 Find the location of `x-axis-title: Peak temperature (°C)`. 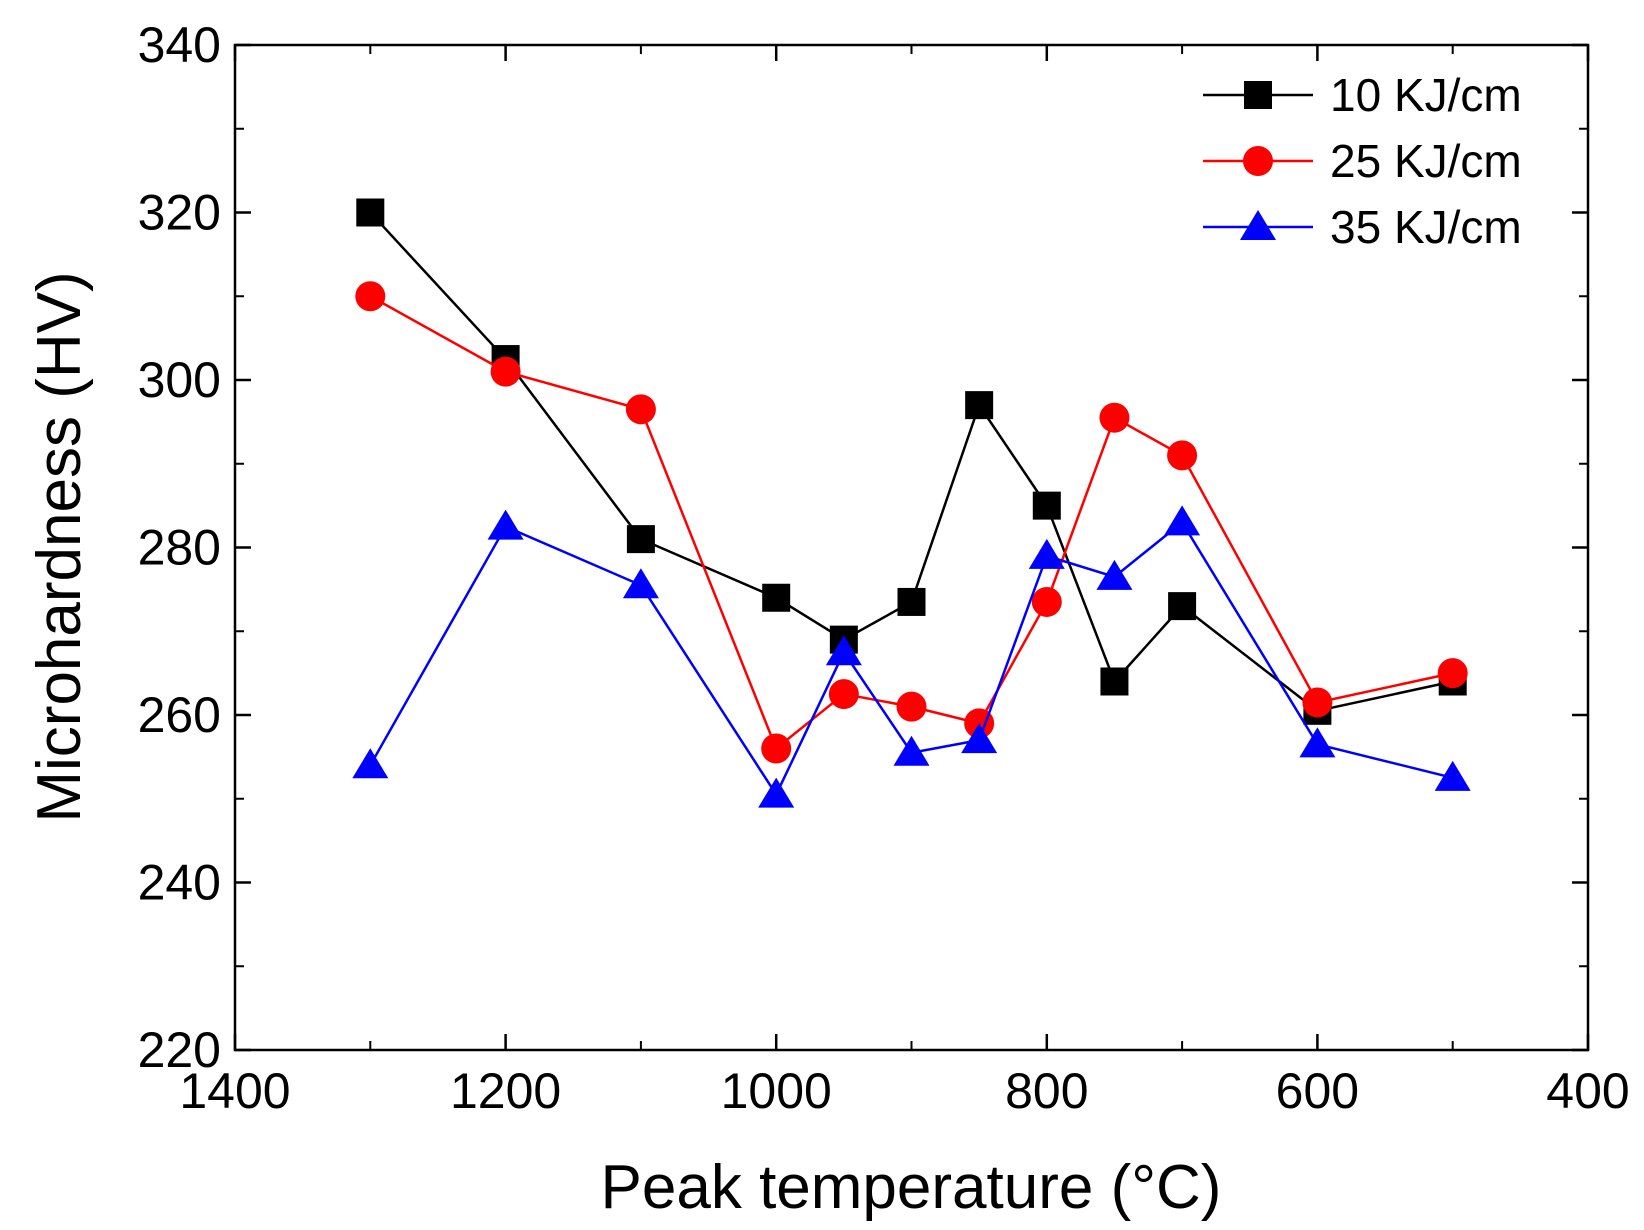

x-axis-title: Peak temperature (°C) is located at coordinates (911, 1187).